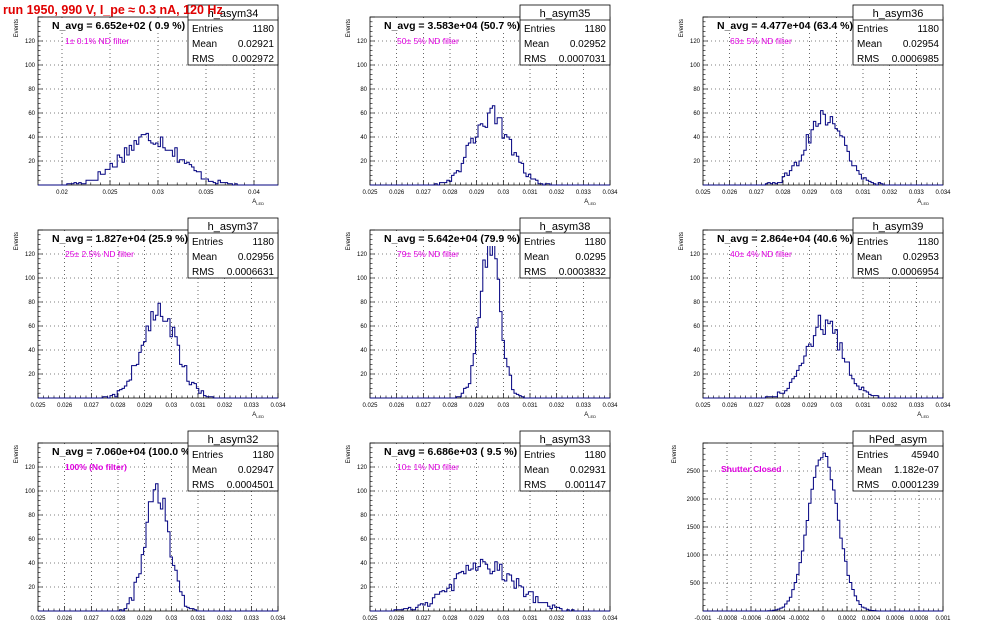 This screenshot has width=996, height=622. Describe the element at coordinates (565, 14) in the screenshot. I see `stats-title: h_asym35` at that location.